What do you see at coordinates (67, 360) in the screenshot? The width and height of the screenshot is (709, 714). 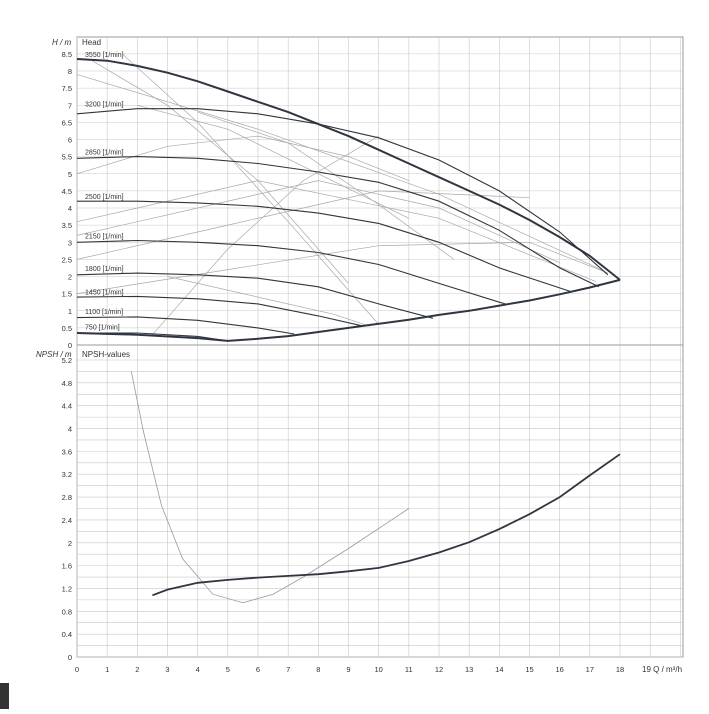 I see `npsh-y-tick-label: 5.2` at bounding box center [67, 360].